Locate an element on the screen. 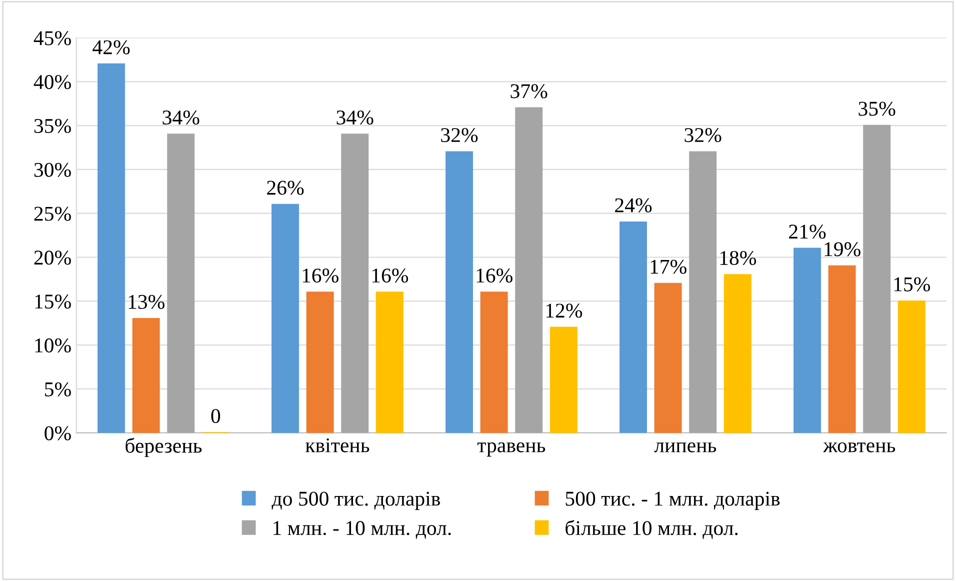 The height and width of the screenshot is (581, 956). data-label: 18% is located at coordinates (738, 258).